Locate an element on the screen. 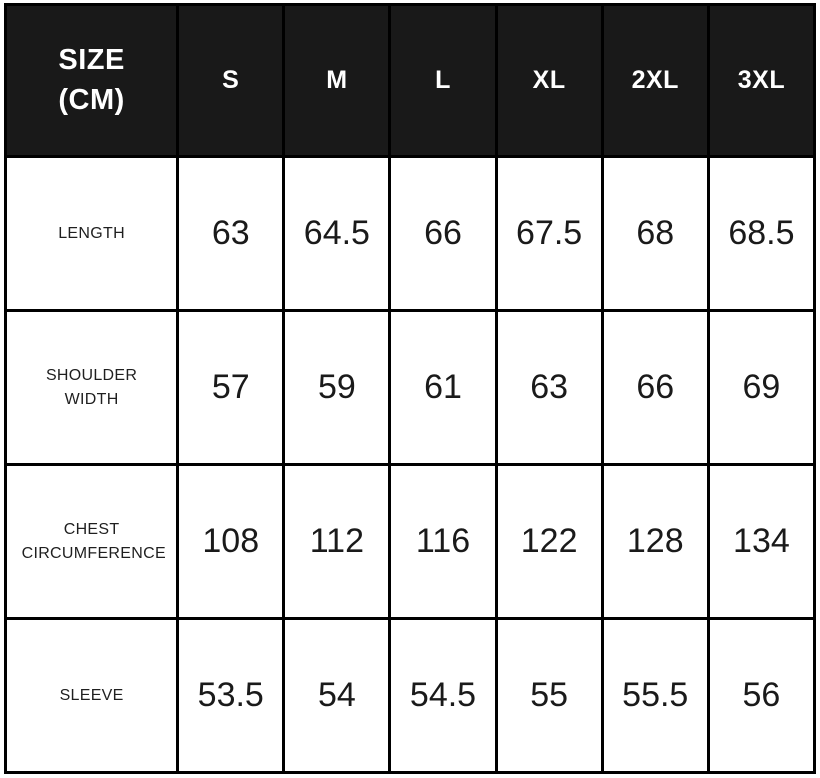 The width and height of the screenshot is (820, 778). value-cell: 59 is located at coordinates (337, 387).